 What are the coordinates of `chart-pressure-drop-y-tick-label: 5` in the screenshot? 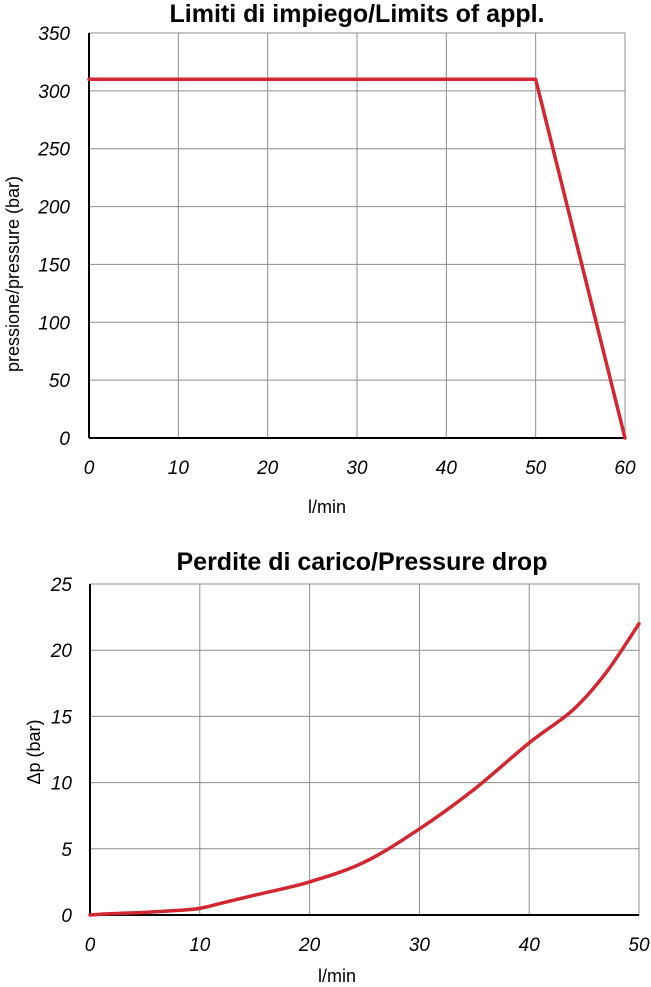 It's located at (66, 850).